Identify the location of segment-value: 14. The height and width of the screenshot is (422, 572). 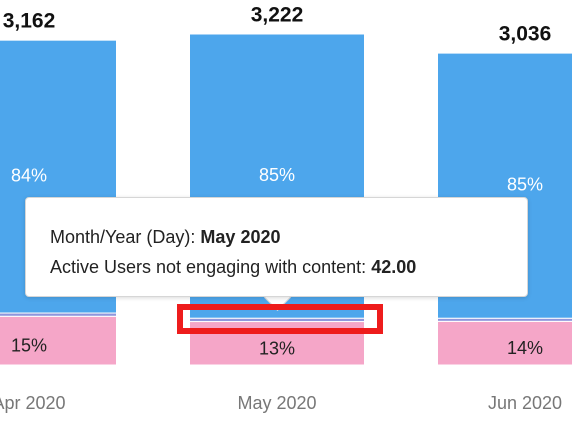
(517, 348).